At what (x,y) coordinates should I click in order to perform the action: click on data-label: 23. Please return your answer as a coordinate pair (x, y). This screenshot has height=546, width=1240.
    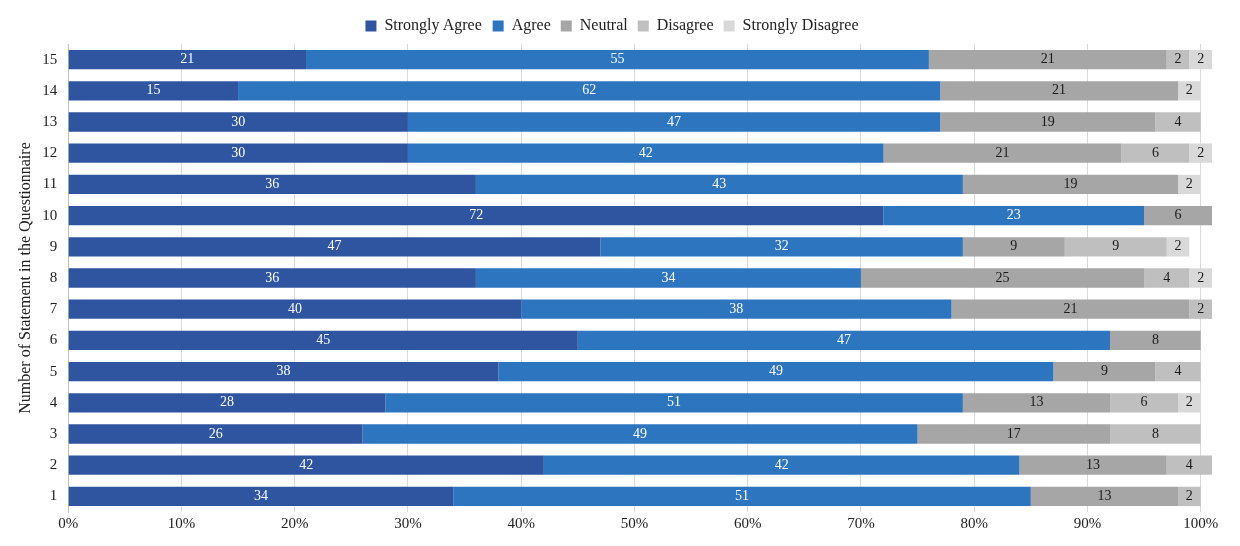
    Looking at the image, I should click on (1013, 215).